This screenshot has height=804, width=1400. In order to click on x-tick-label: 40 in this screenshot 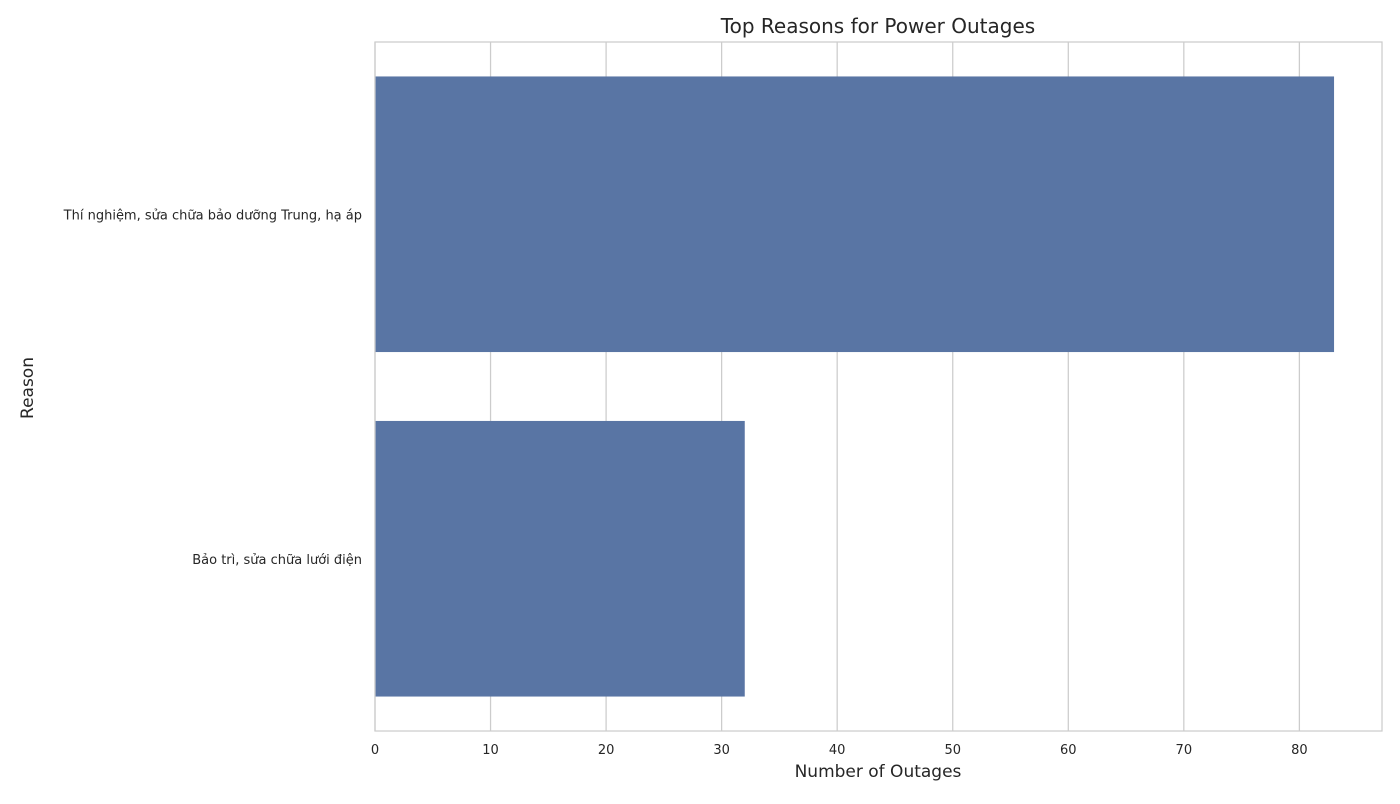, I will do `click(837, 750)`.